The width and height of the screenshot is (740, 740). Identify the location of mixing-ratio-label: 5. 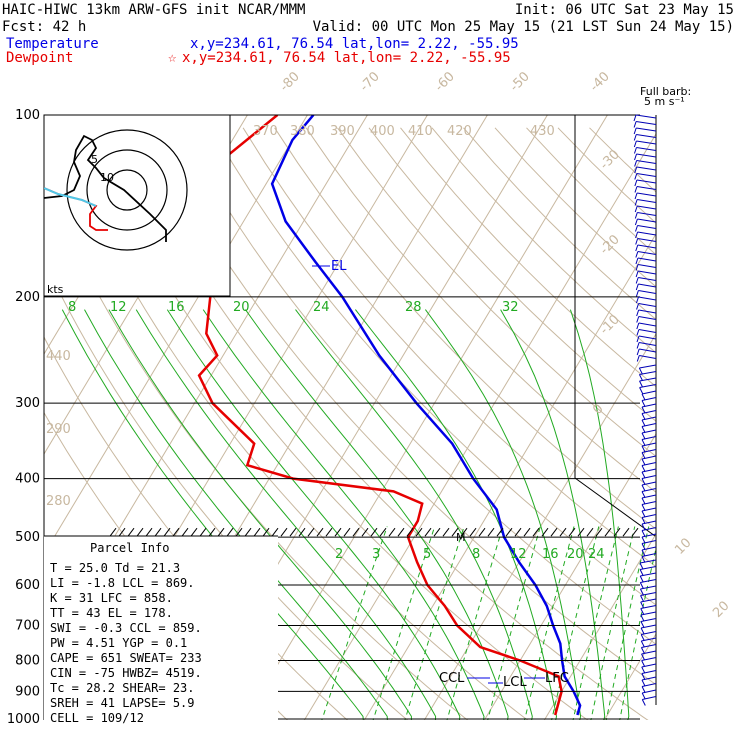
(427, 554).